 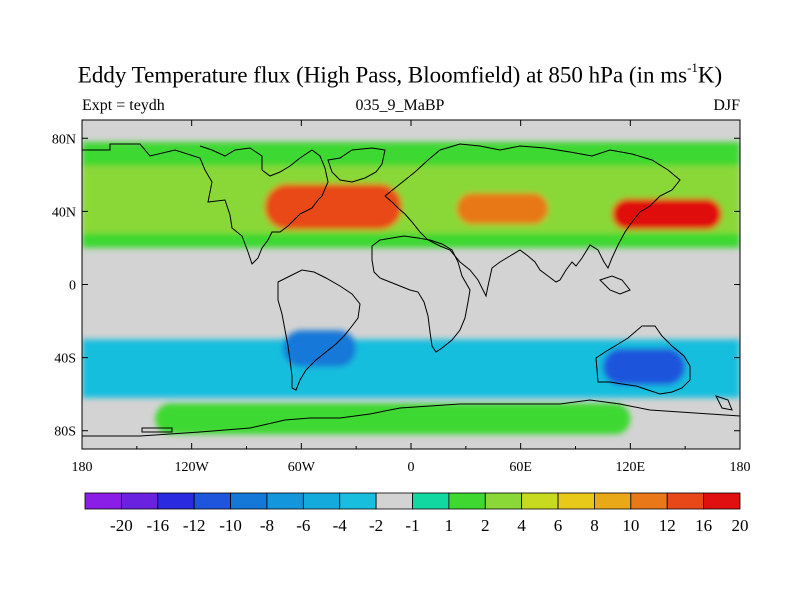 What do you see at coordinates (520, 467) in the screenshot?
I see `x-tick-label: 60E` at bounding box center [520, 467].